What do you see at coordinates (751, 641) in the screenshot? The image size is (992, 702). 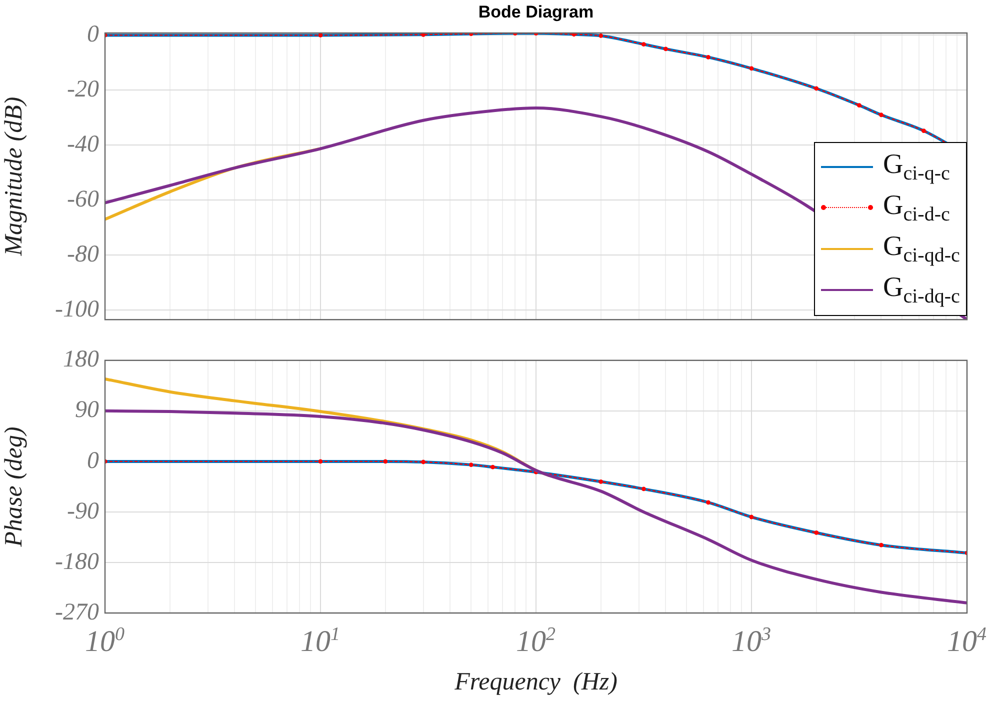 I see `x-tick-label: 10$^{3}$` at bounding box center [751, 641].